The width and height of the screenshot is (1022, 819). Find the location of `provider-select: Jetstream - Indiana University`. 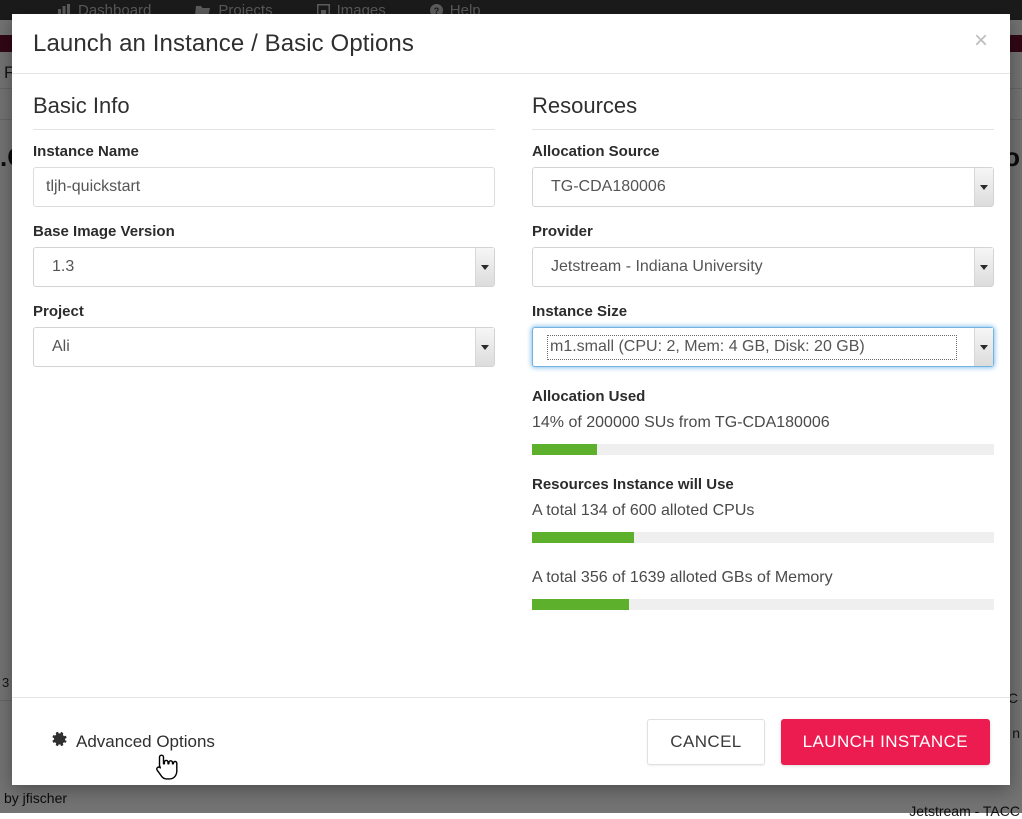

provider-select: Jetstream - Indiana University is located at coordinates (763, 267).